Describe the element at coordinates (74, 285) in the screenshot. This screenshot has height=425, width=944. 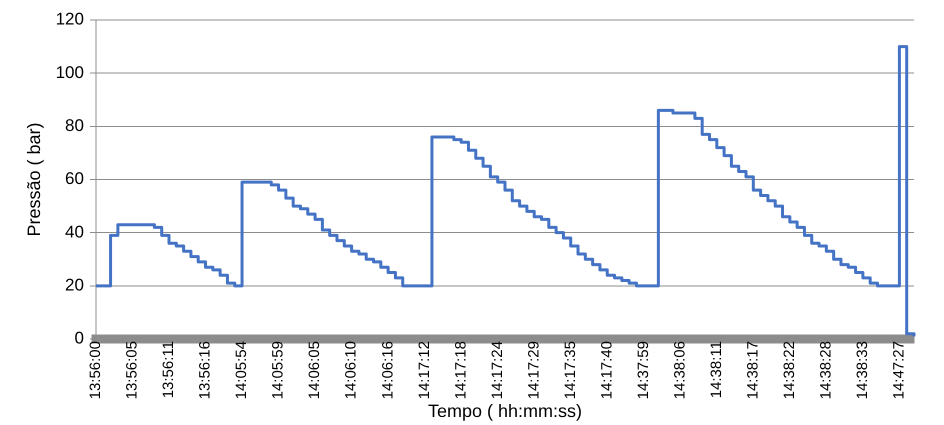
I see `y-tick-label: 20` at that location.